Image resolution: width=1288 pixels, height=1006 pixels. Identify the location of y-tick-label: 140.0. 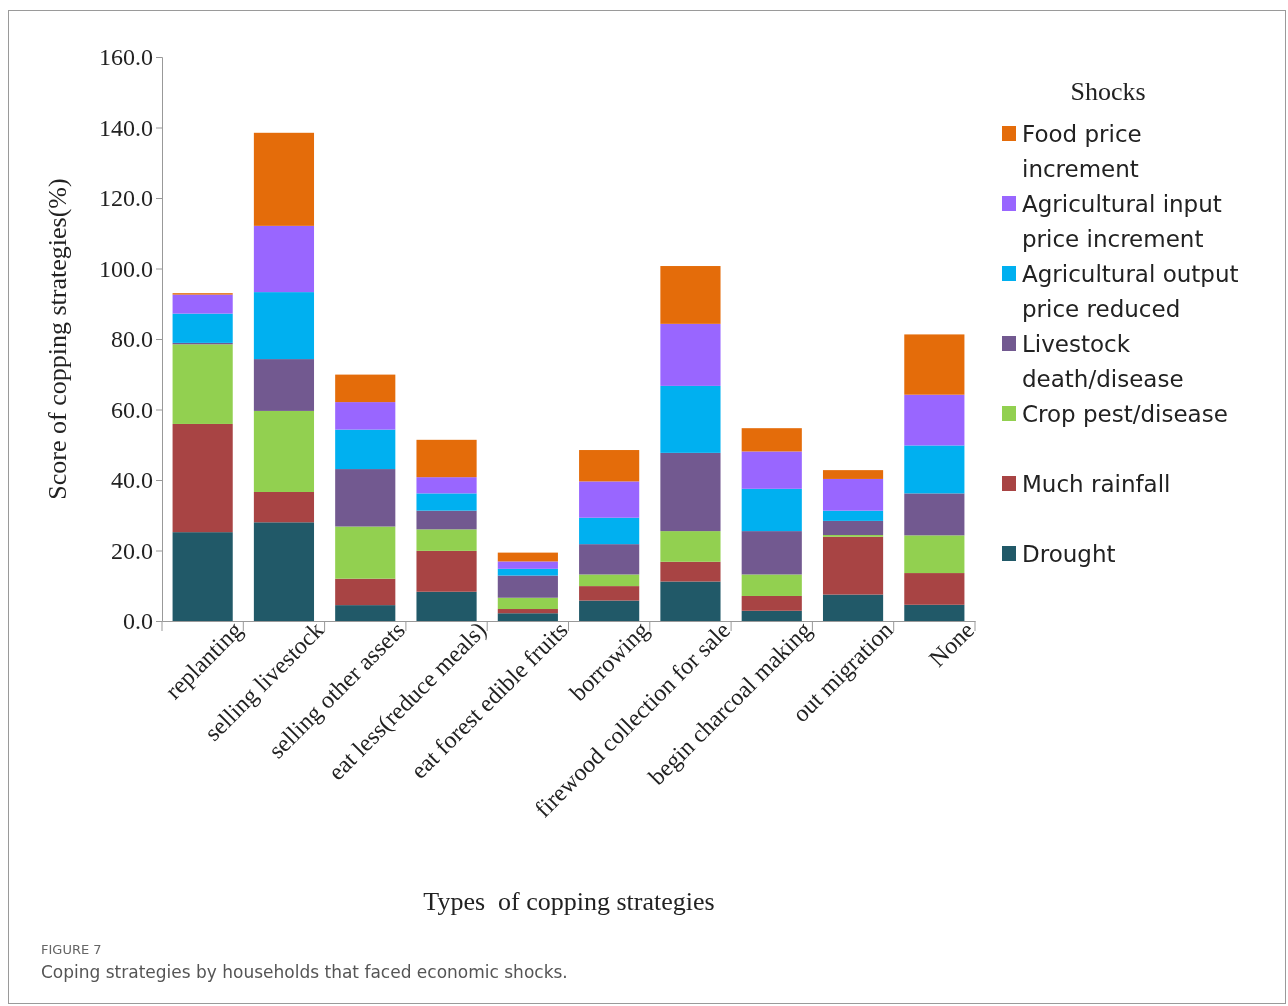
(126, 127).